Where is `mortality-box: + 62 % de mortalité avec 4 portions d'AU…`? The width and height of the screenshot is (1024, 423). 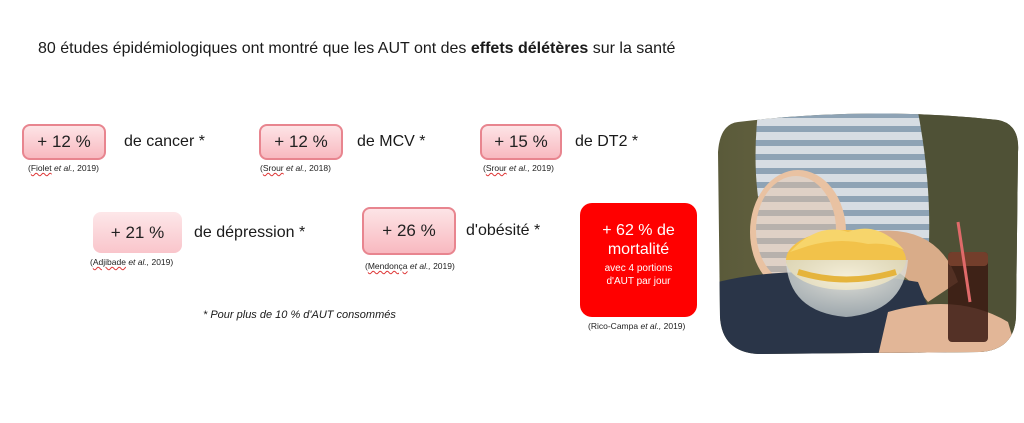
mortality-box: + 62 % de mortalité avec 4 portions d'AU… is located at coordinates (638, 260).